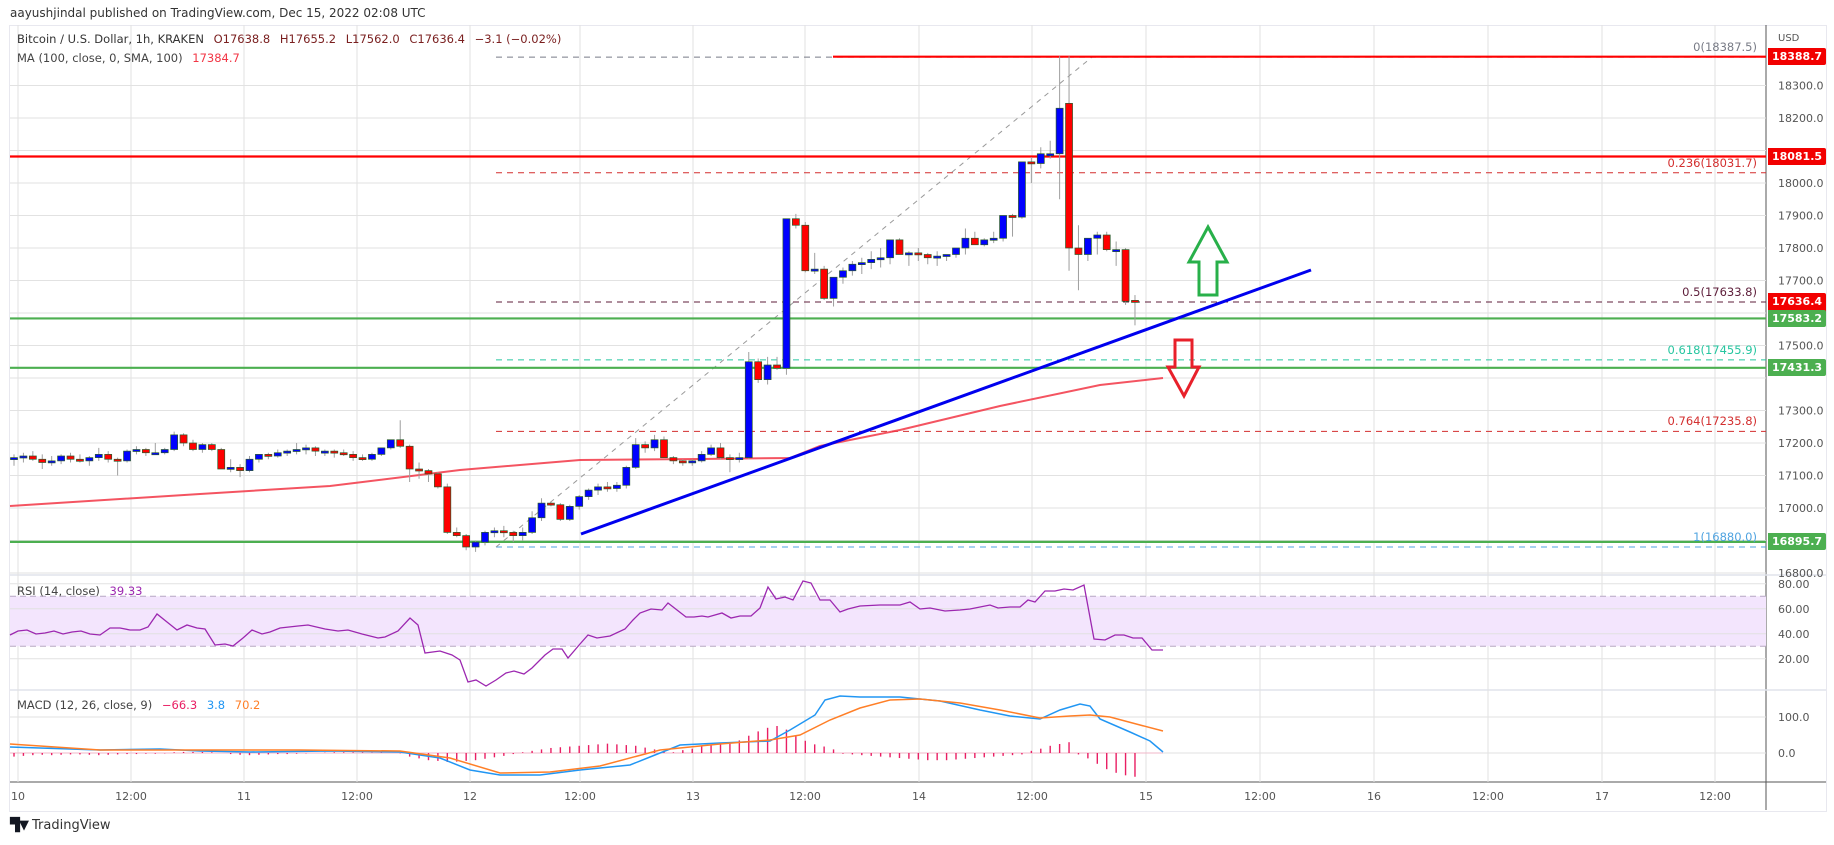  What do you see at coordinates (1801, 443) in the screenshot?
I see `price-axis-label: 17200.0` at bounding box center [1801, 443].